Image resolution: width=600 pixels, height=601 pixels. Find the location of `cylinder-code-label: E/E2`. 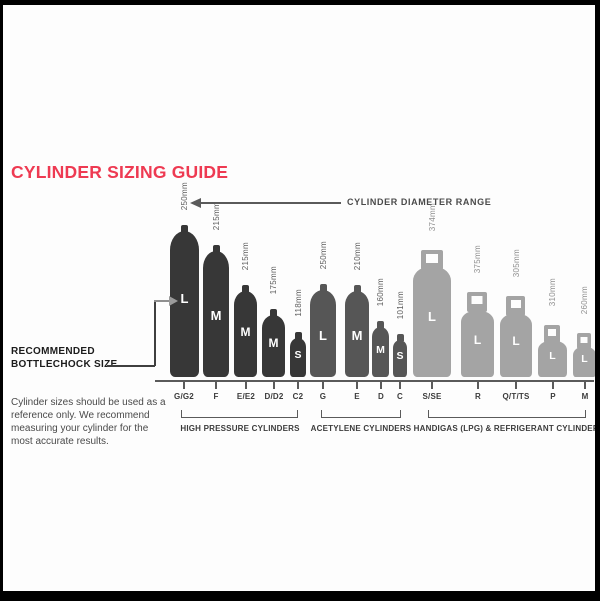

cylinder-code-label: E/E2 is located at coordinates (246, 396).